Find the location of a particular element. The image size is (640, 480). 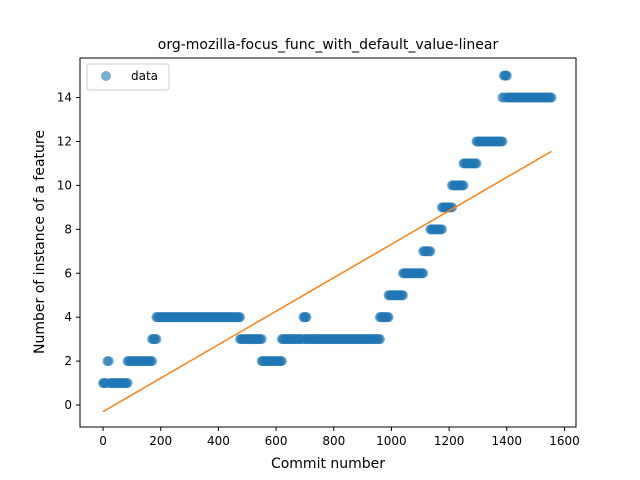

y-tick-label: 12 is located at coordinates (64, 141).